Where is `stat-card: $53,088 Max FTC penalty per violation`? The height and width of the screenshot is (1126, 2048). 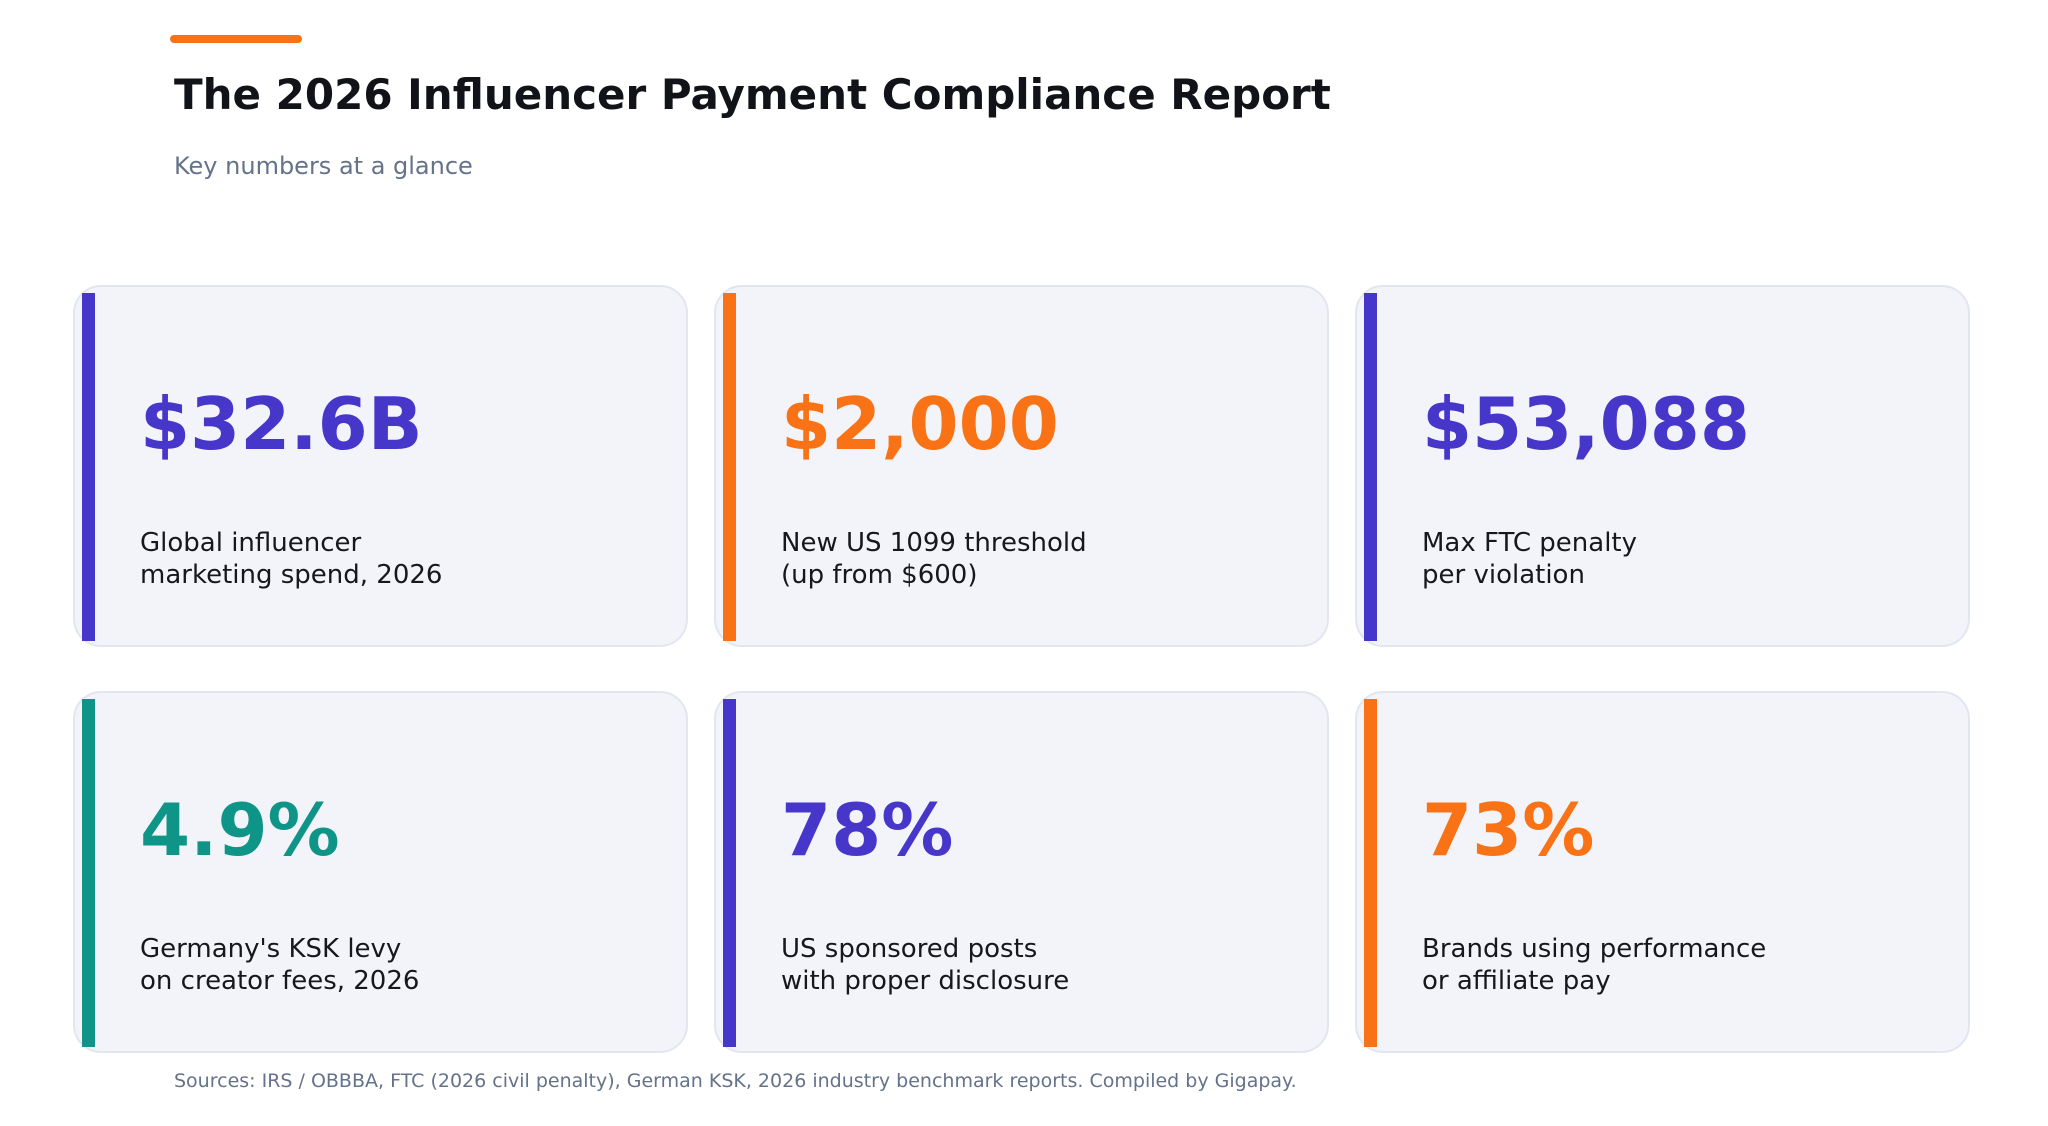 stat-card: $53,088 Max FTC penalty per violation is located at coordinates (1662, 466).